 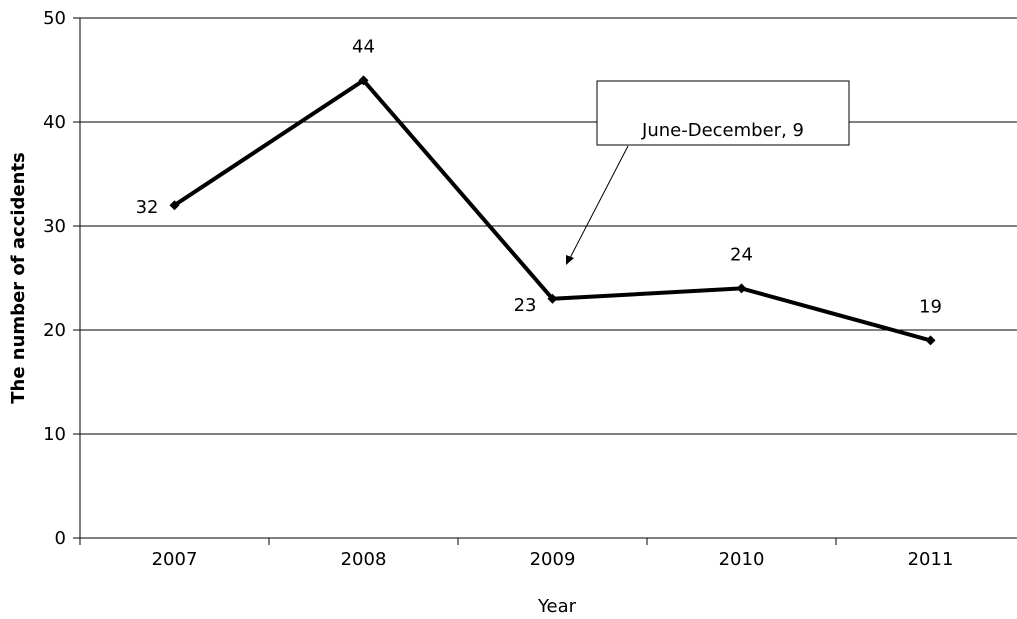 What do you see at coordinates (930, 306) in the screenshot?
I see `data-label: 19` at bounding box center [930, 306].